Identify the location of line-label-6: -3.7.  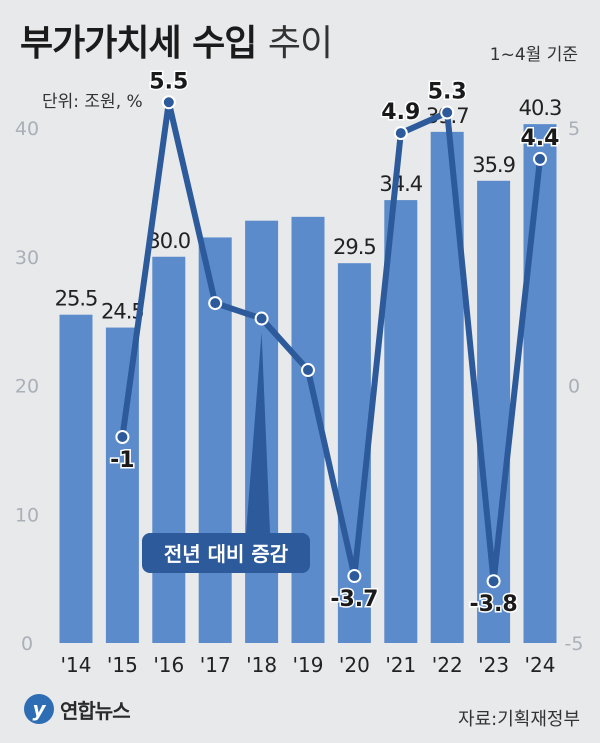
(354, 599).